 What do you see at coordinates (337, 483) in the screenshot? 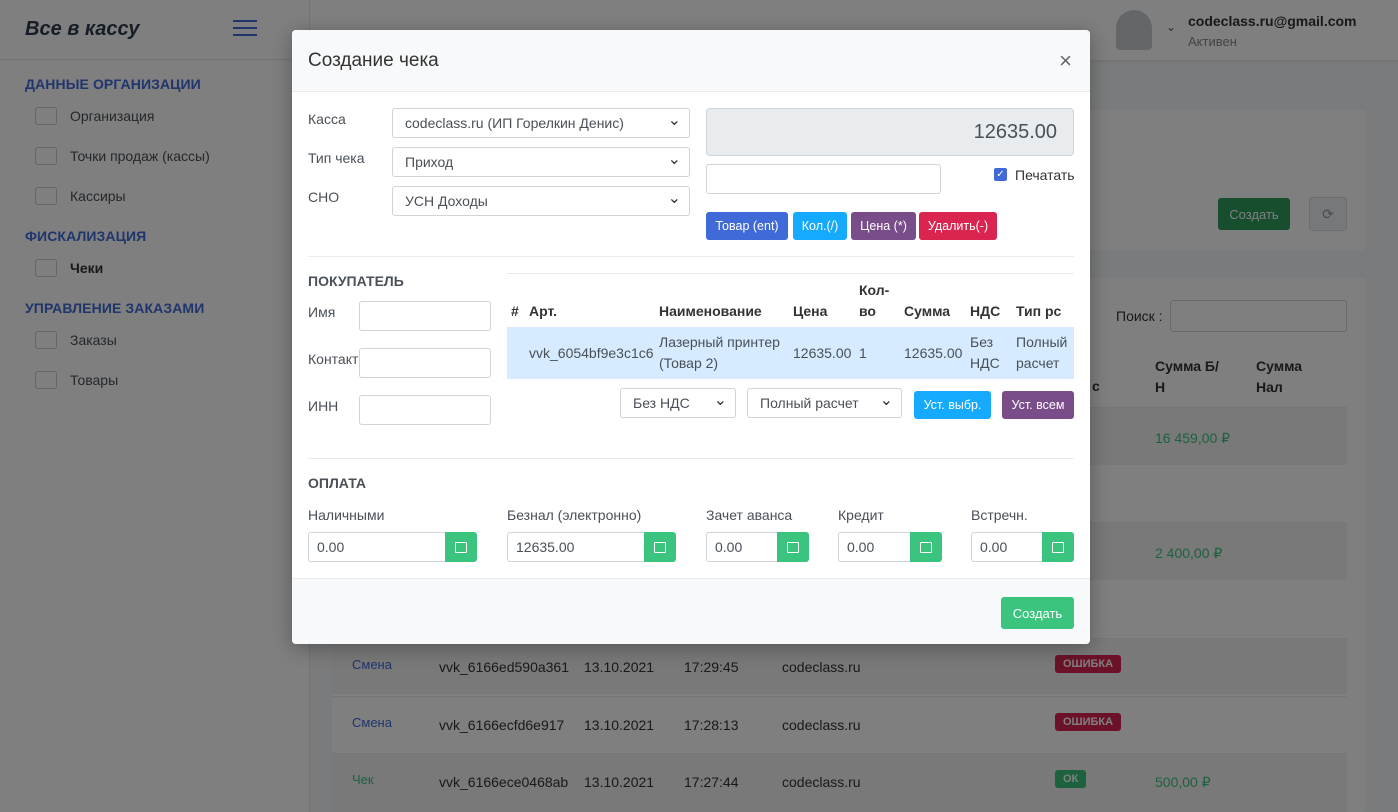
I see `payment-section-title: ОПЛАТА` at bounding box center [337, 483].